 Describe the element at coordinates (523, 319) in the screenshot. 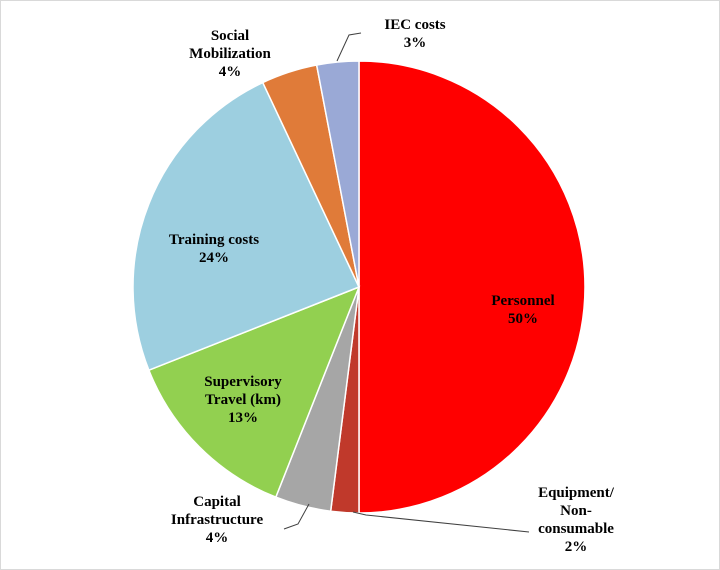

I see `slice-label-line: 50%` at that location.